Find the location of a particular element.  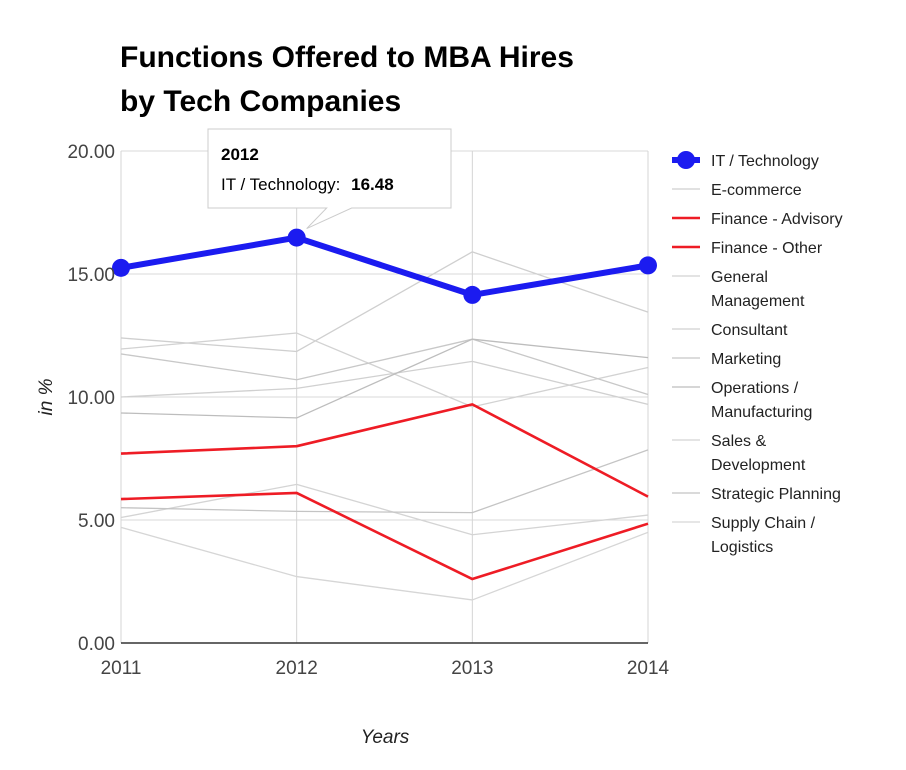

y-tick-label: 10.00 is located at coordinates (91, 398).